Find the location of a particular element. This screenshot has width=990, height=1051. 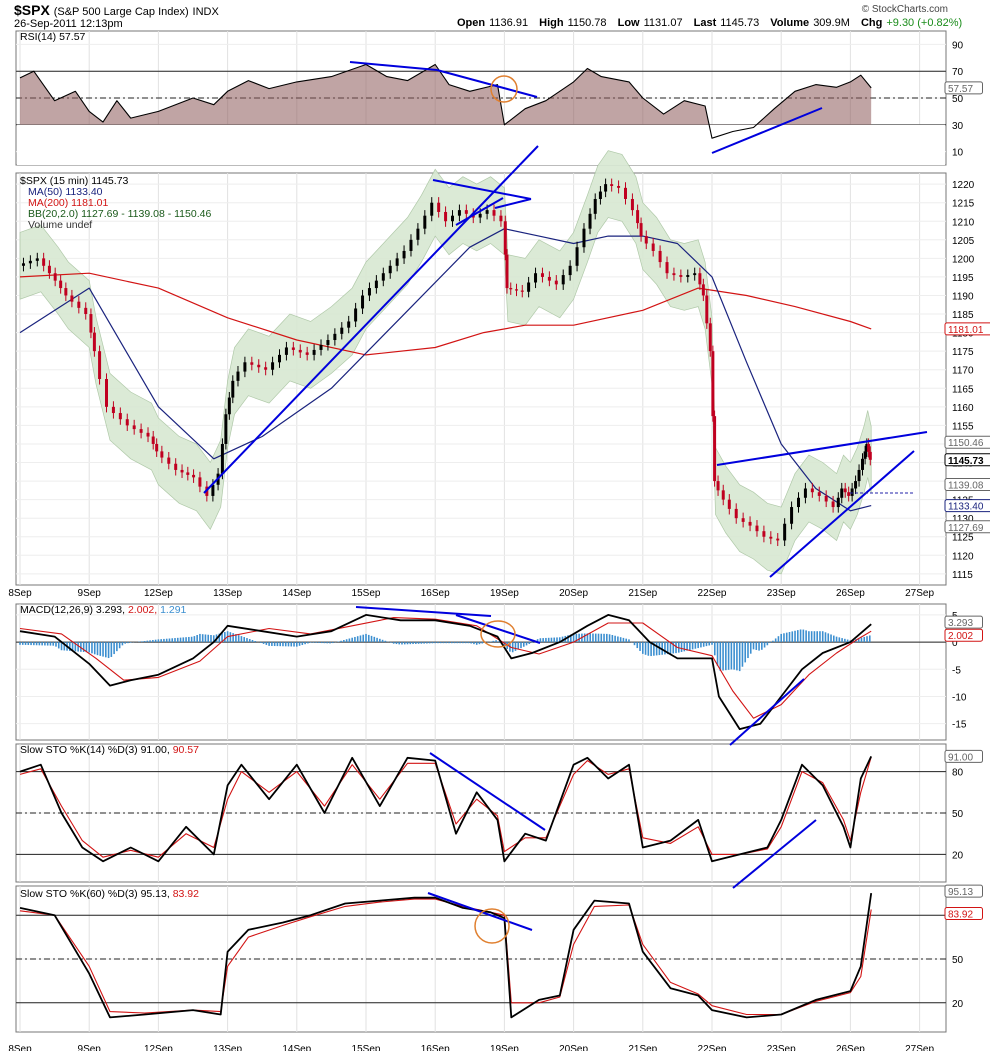

sto14-value-tag: 91.00 is located at coordinates (960, 757).